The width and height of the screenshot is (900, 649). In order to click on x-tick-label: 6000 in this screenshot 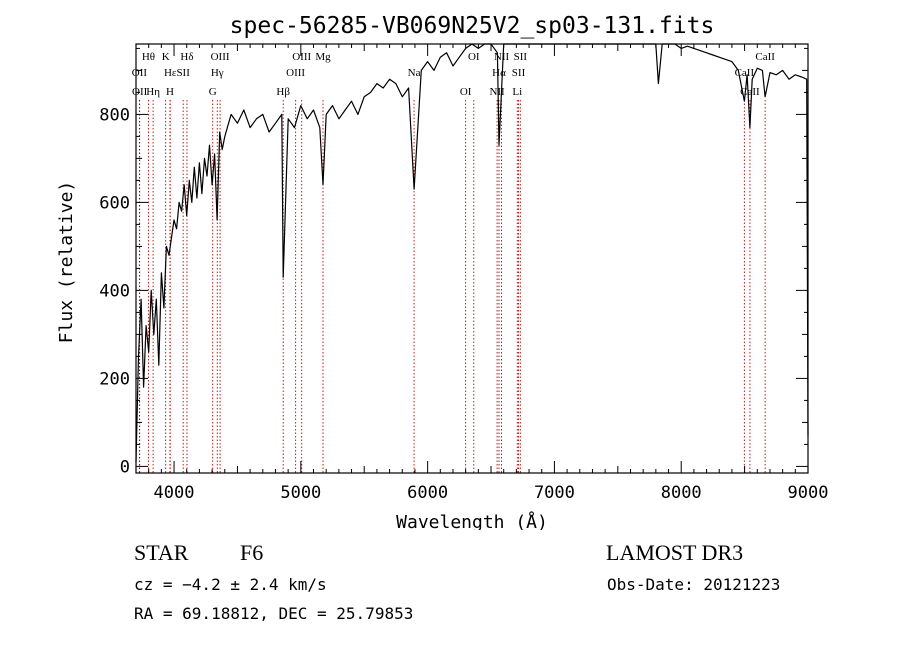, I will do `click(427, 493)`.